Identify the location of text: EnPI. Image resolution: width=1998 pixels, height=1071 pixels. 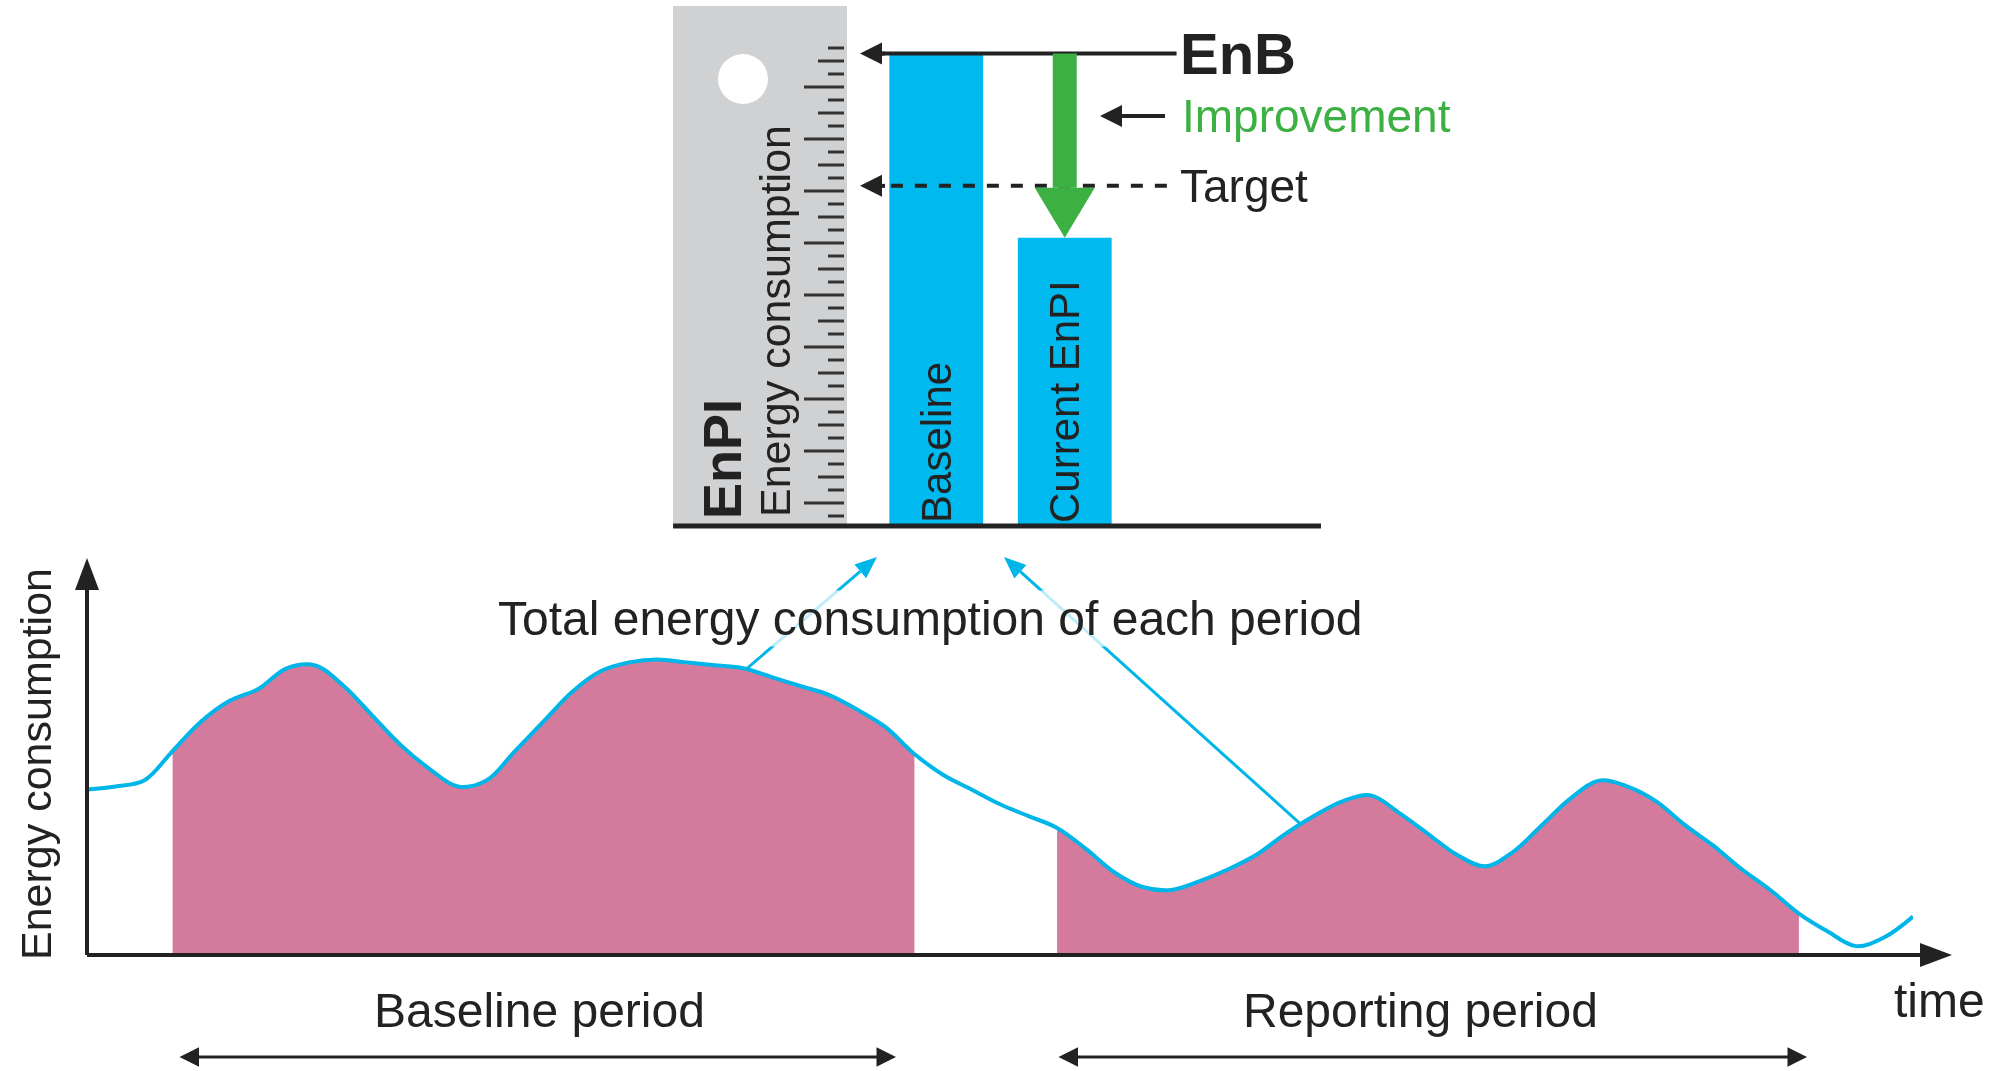
(722, 458).